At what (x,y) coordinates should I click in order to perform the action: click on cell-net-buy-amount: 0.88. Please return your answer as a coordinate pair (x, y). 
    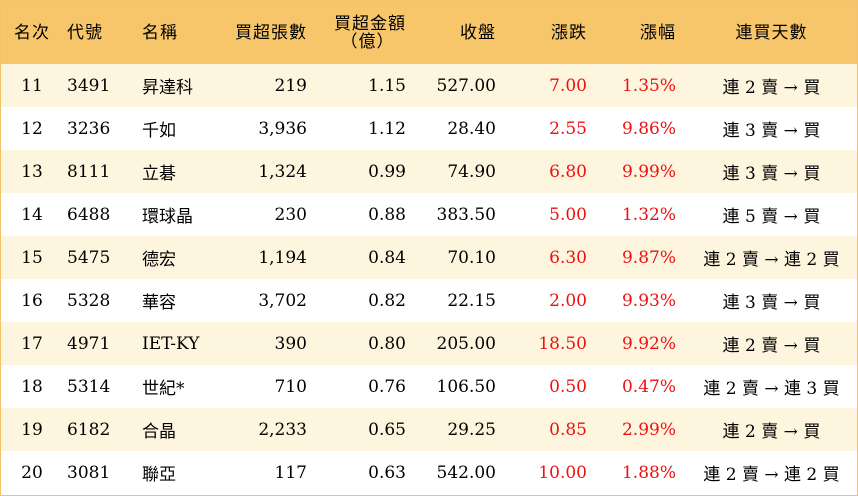
    Looking at the image, I should click on (387, 214).